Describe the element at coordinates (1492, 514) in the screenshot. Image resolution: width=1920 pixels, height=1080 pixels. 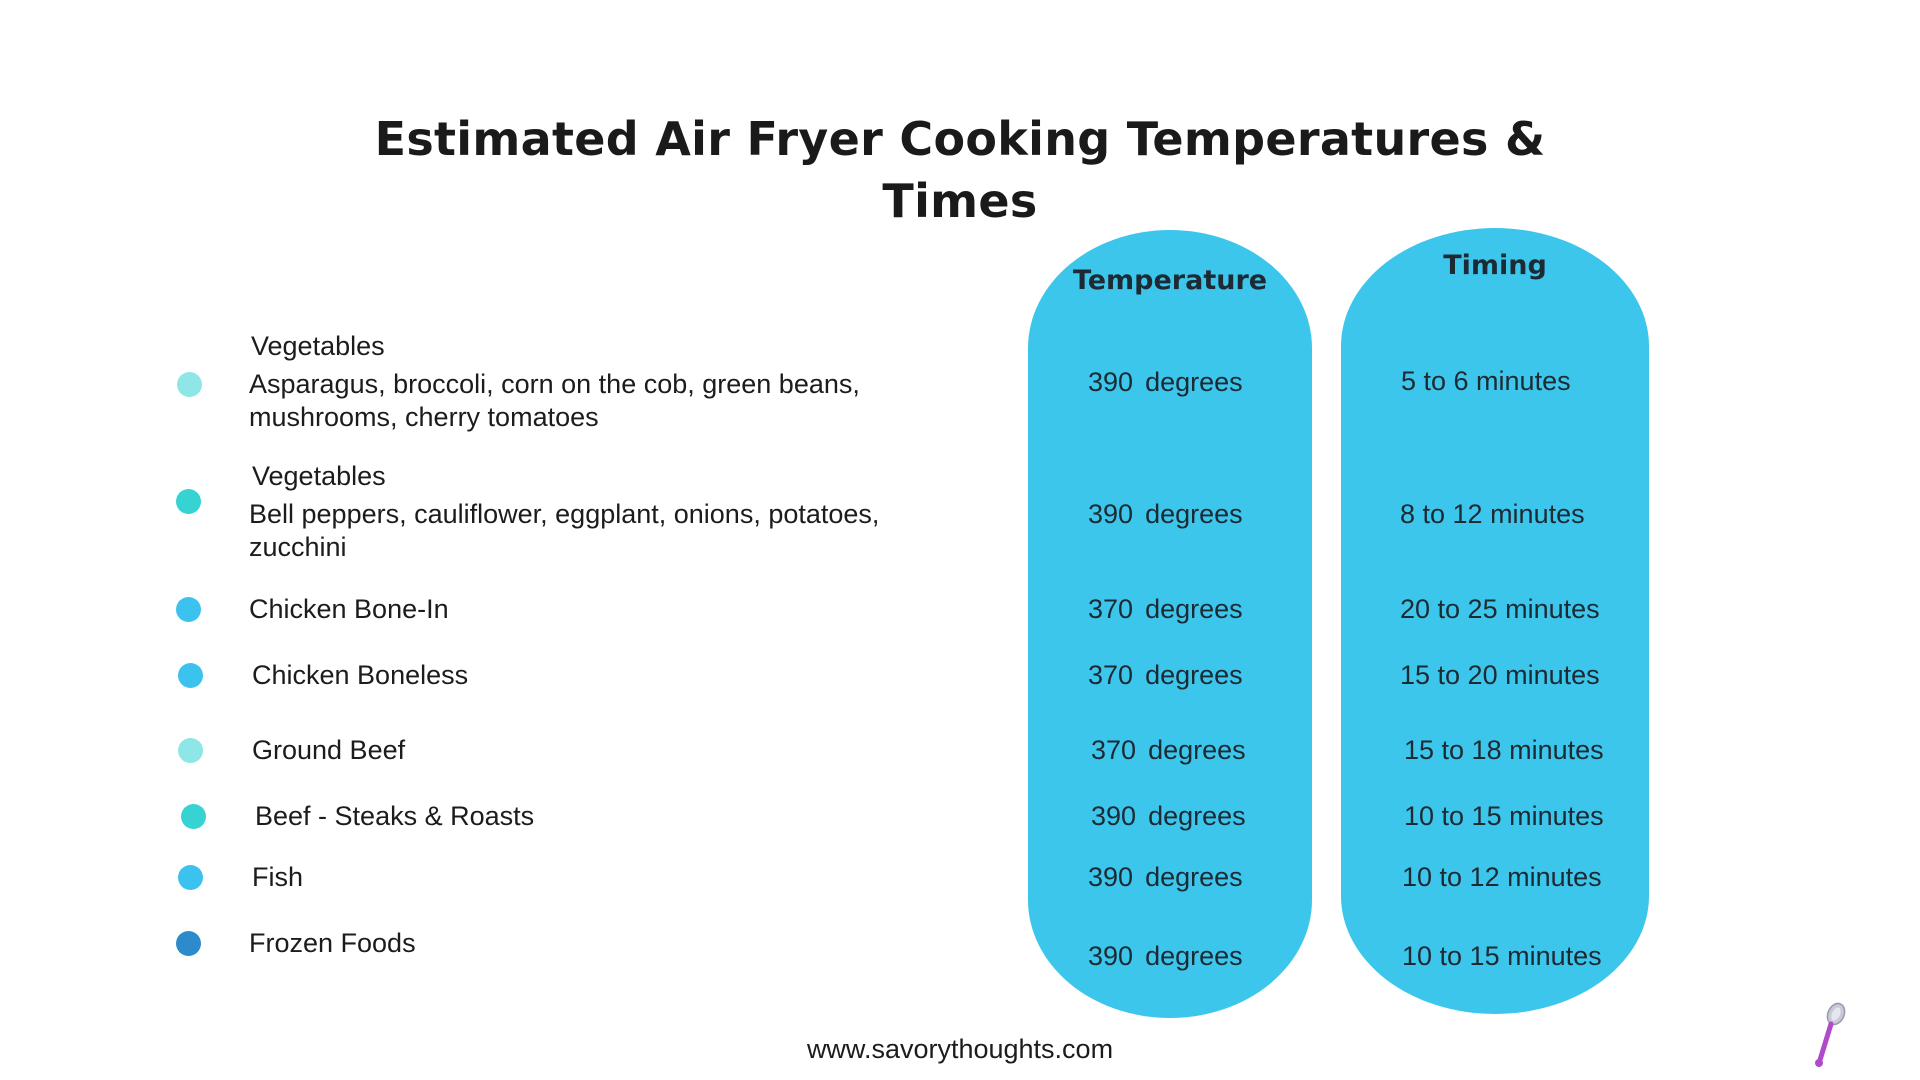
I see `timing-value: 8 to 12 minutes` at that location.